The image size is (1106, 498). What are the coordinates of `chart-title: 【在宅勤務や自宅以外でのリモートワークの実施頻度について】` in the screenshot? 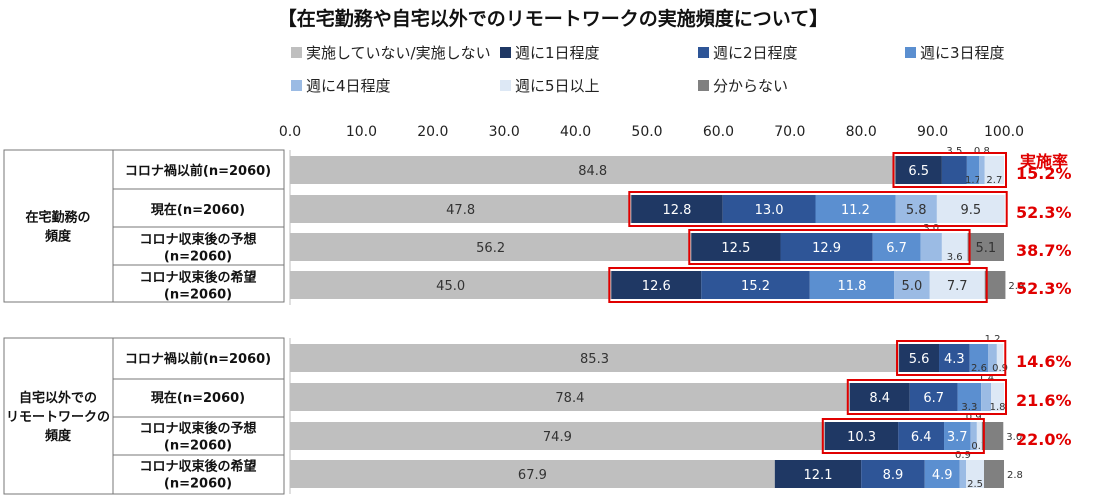 It's located at (553, 18).